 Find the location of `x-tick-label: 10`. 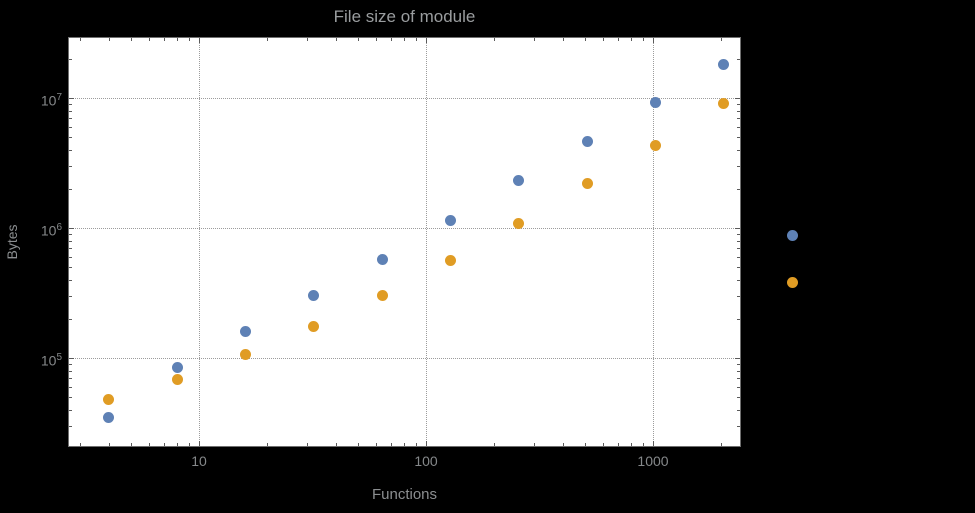

x-tick-label: 10 is located at coordinates (199, 461).